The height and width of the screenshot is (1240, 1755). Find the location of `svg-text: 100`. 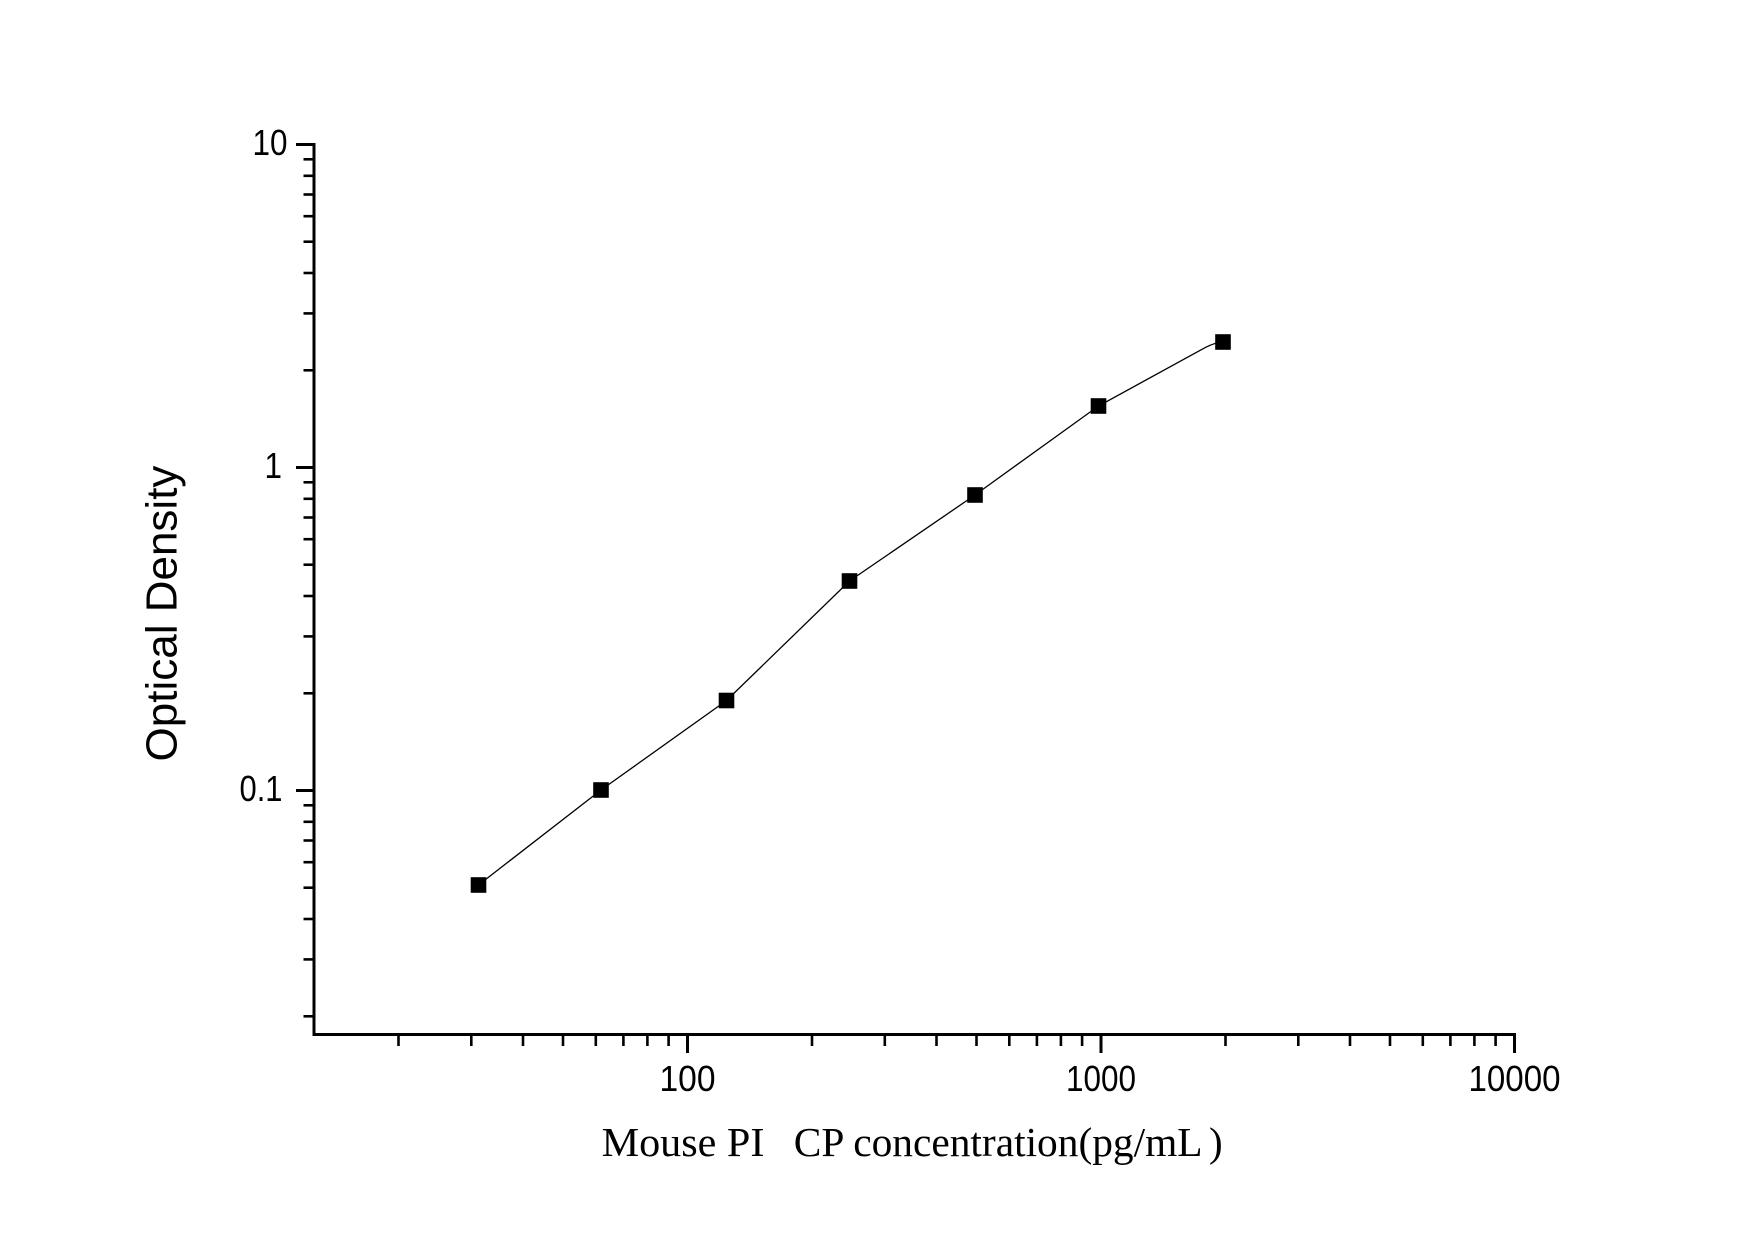

svg-text: 100 is located at coordinates (688, 1078).